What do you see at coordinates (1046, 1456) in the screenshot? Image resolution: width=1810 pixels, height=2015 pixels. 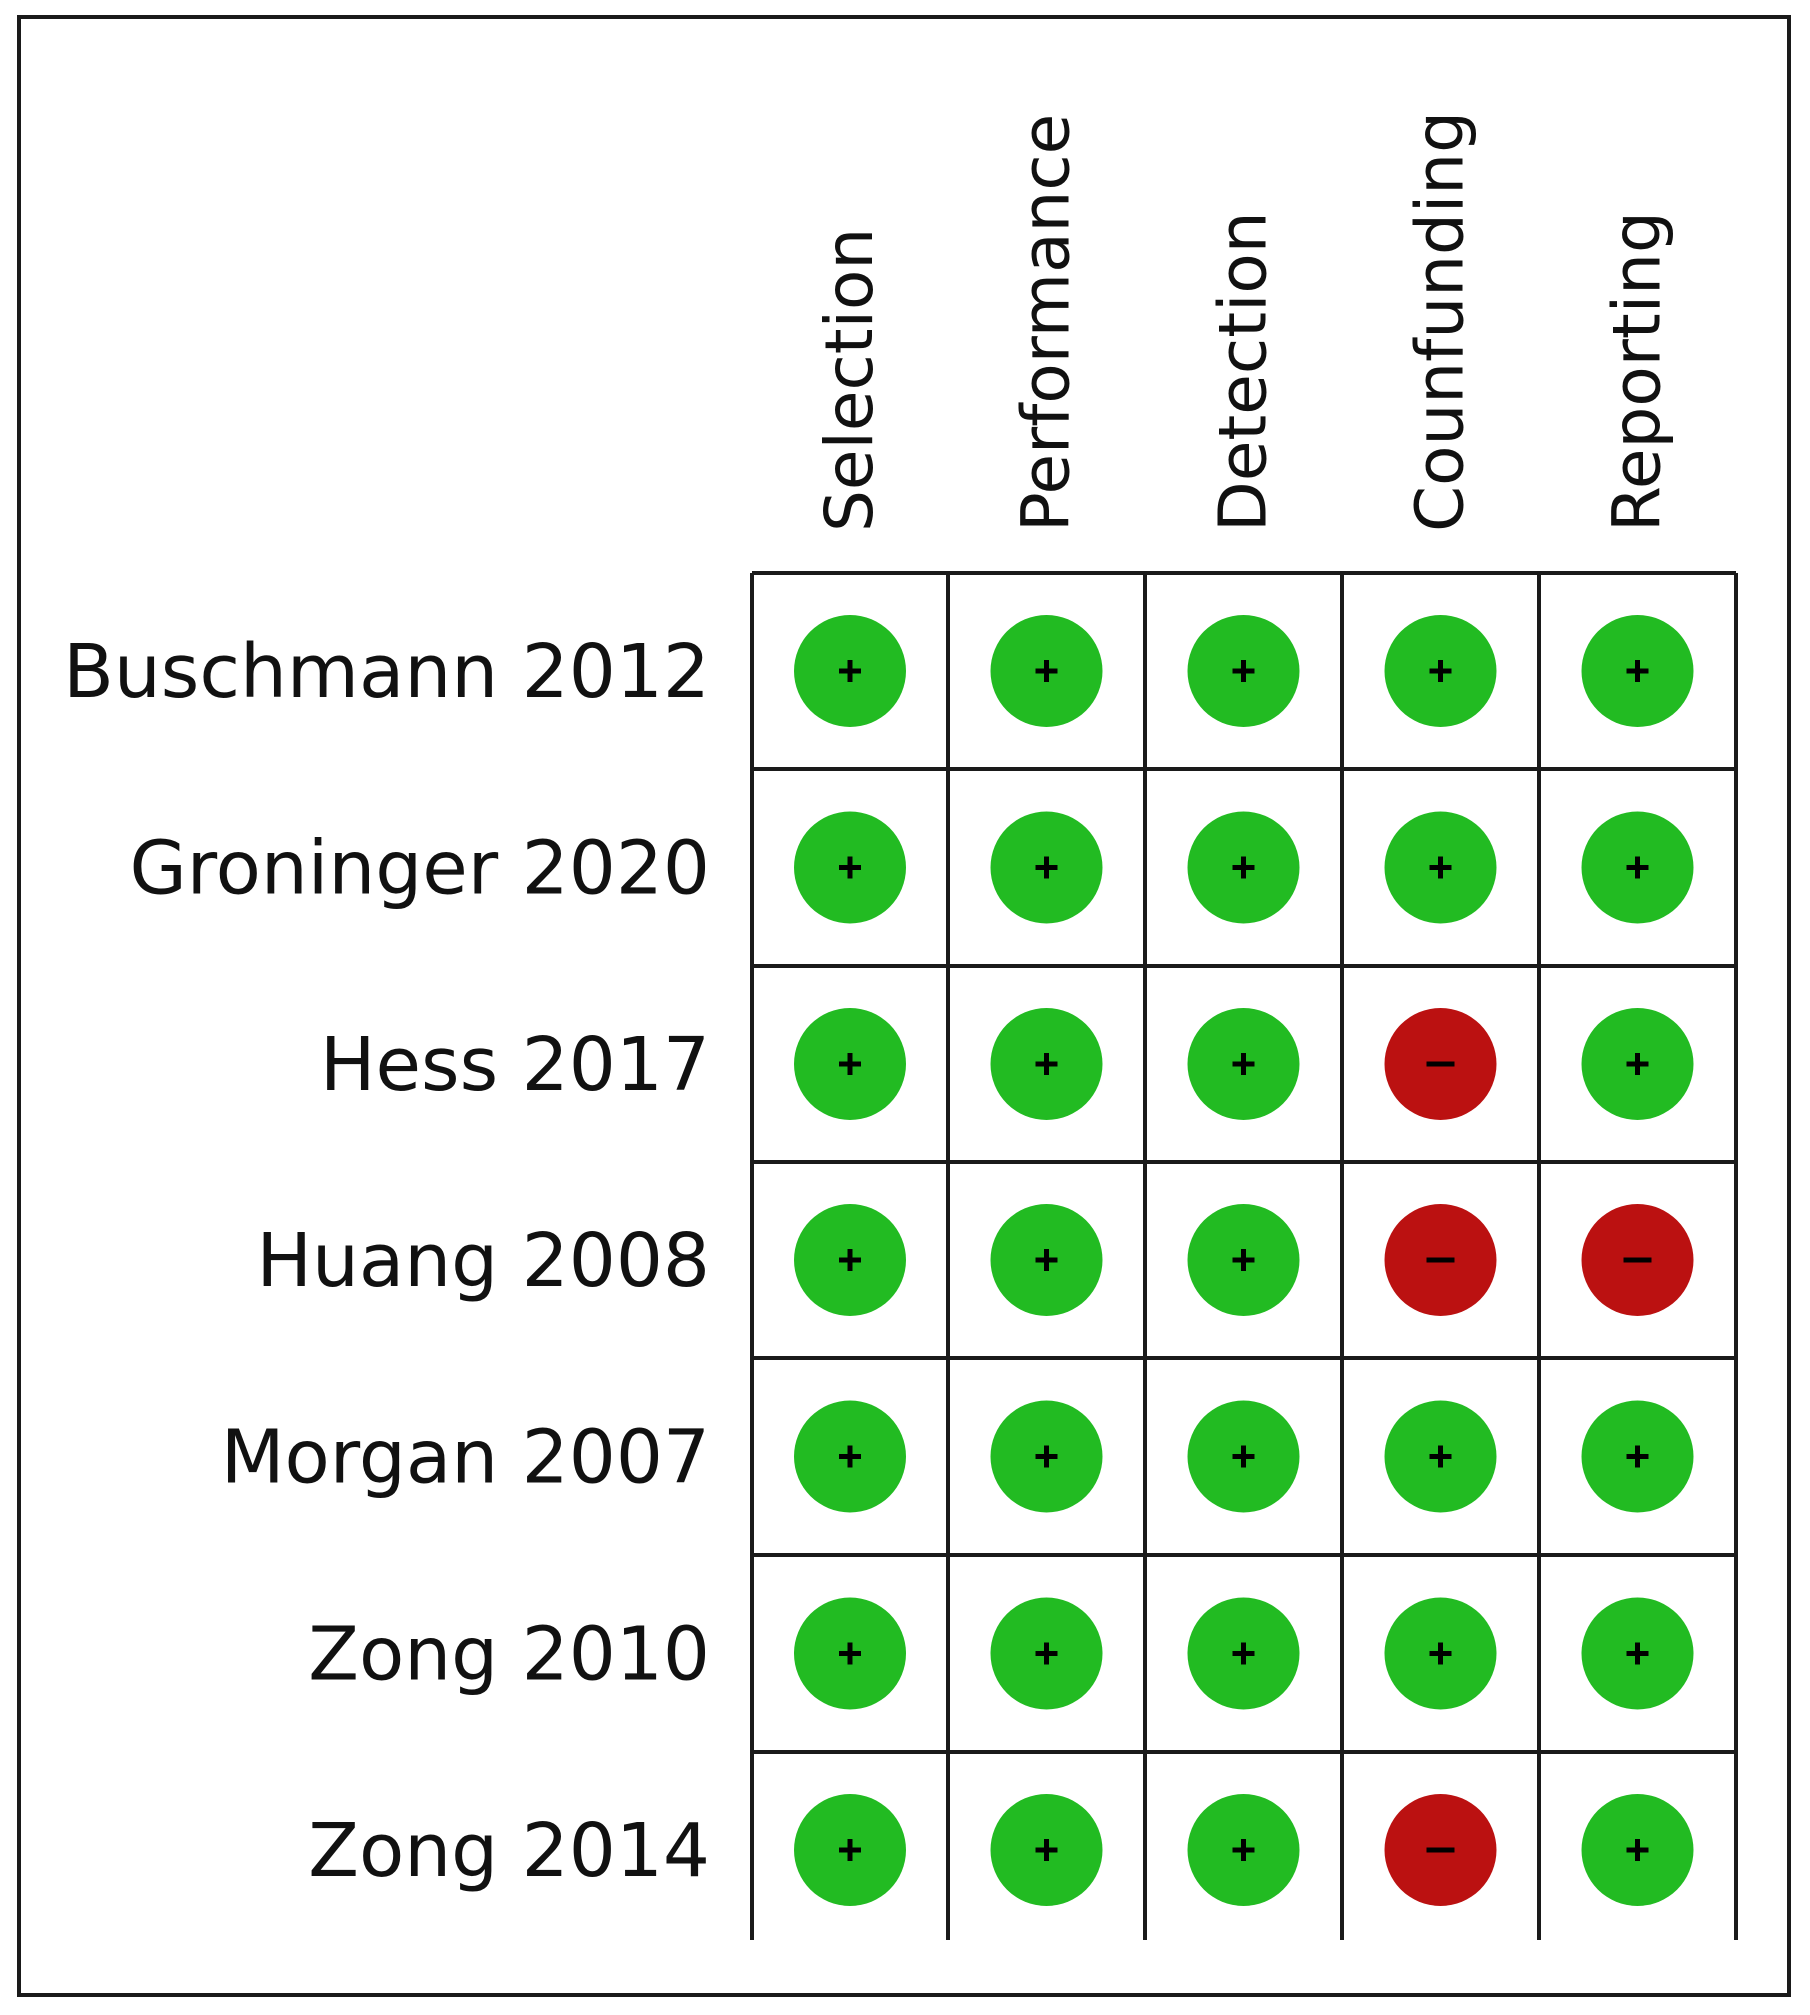 I see `judgement-morgan-2007-performance` at bounding box center [1046, 1456].